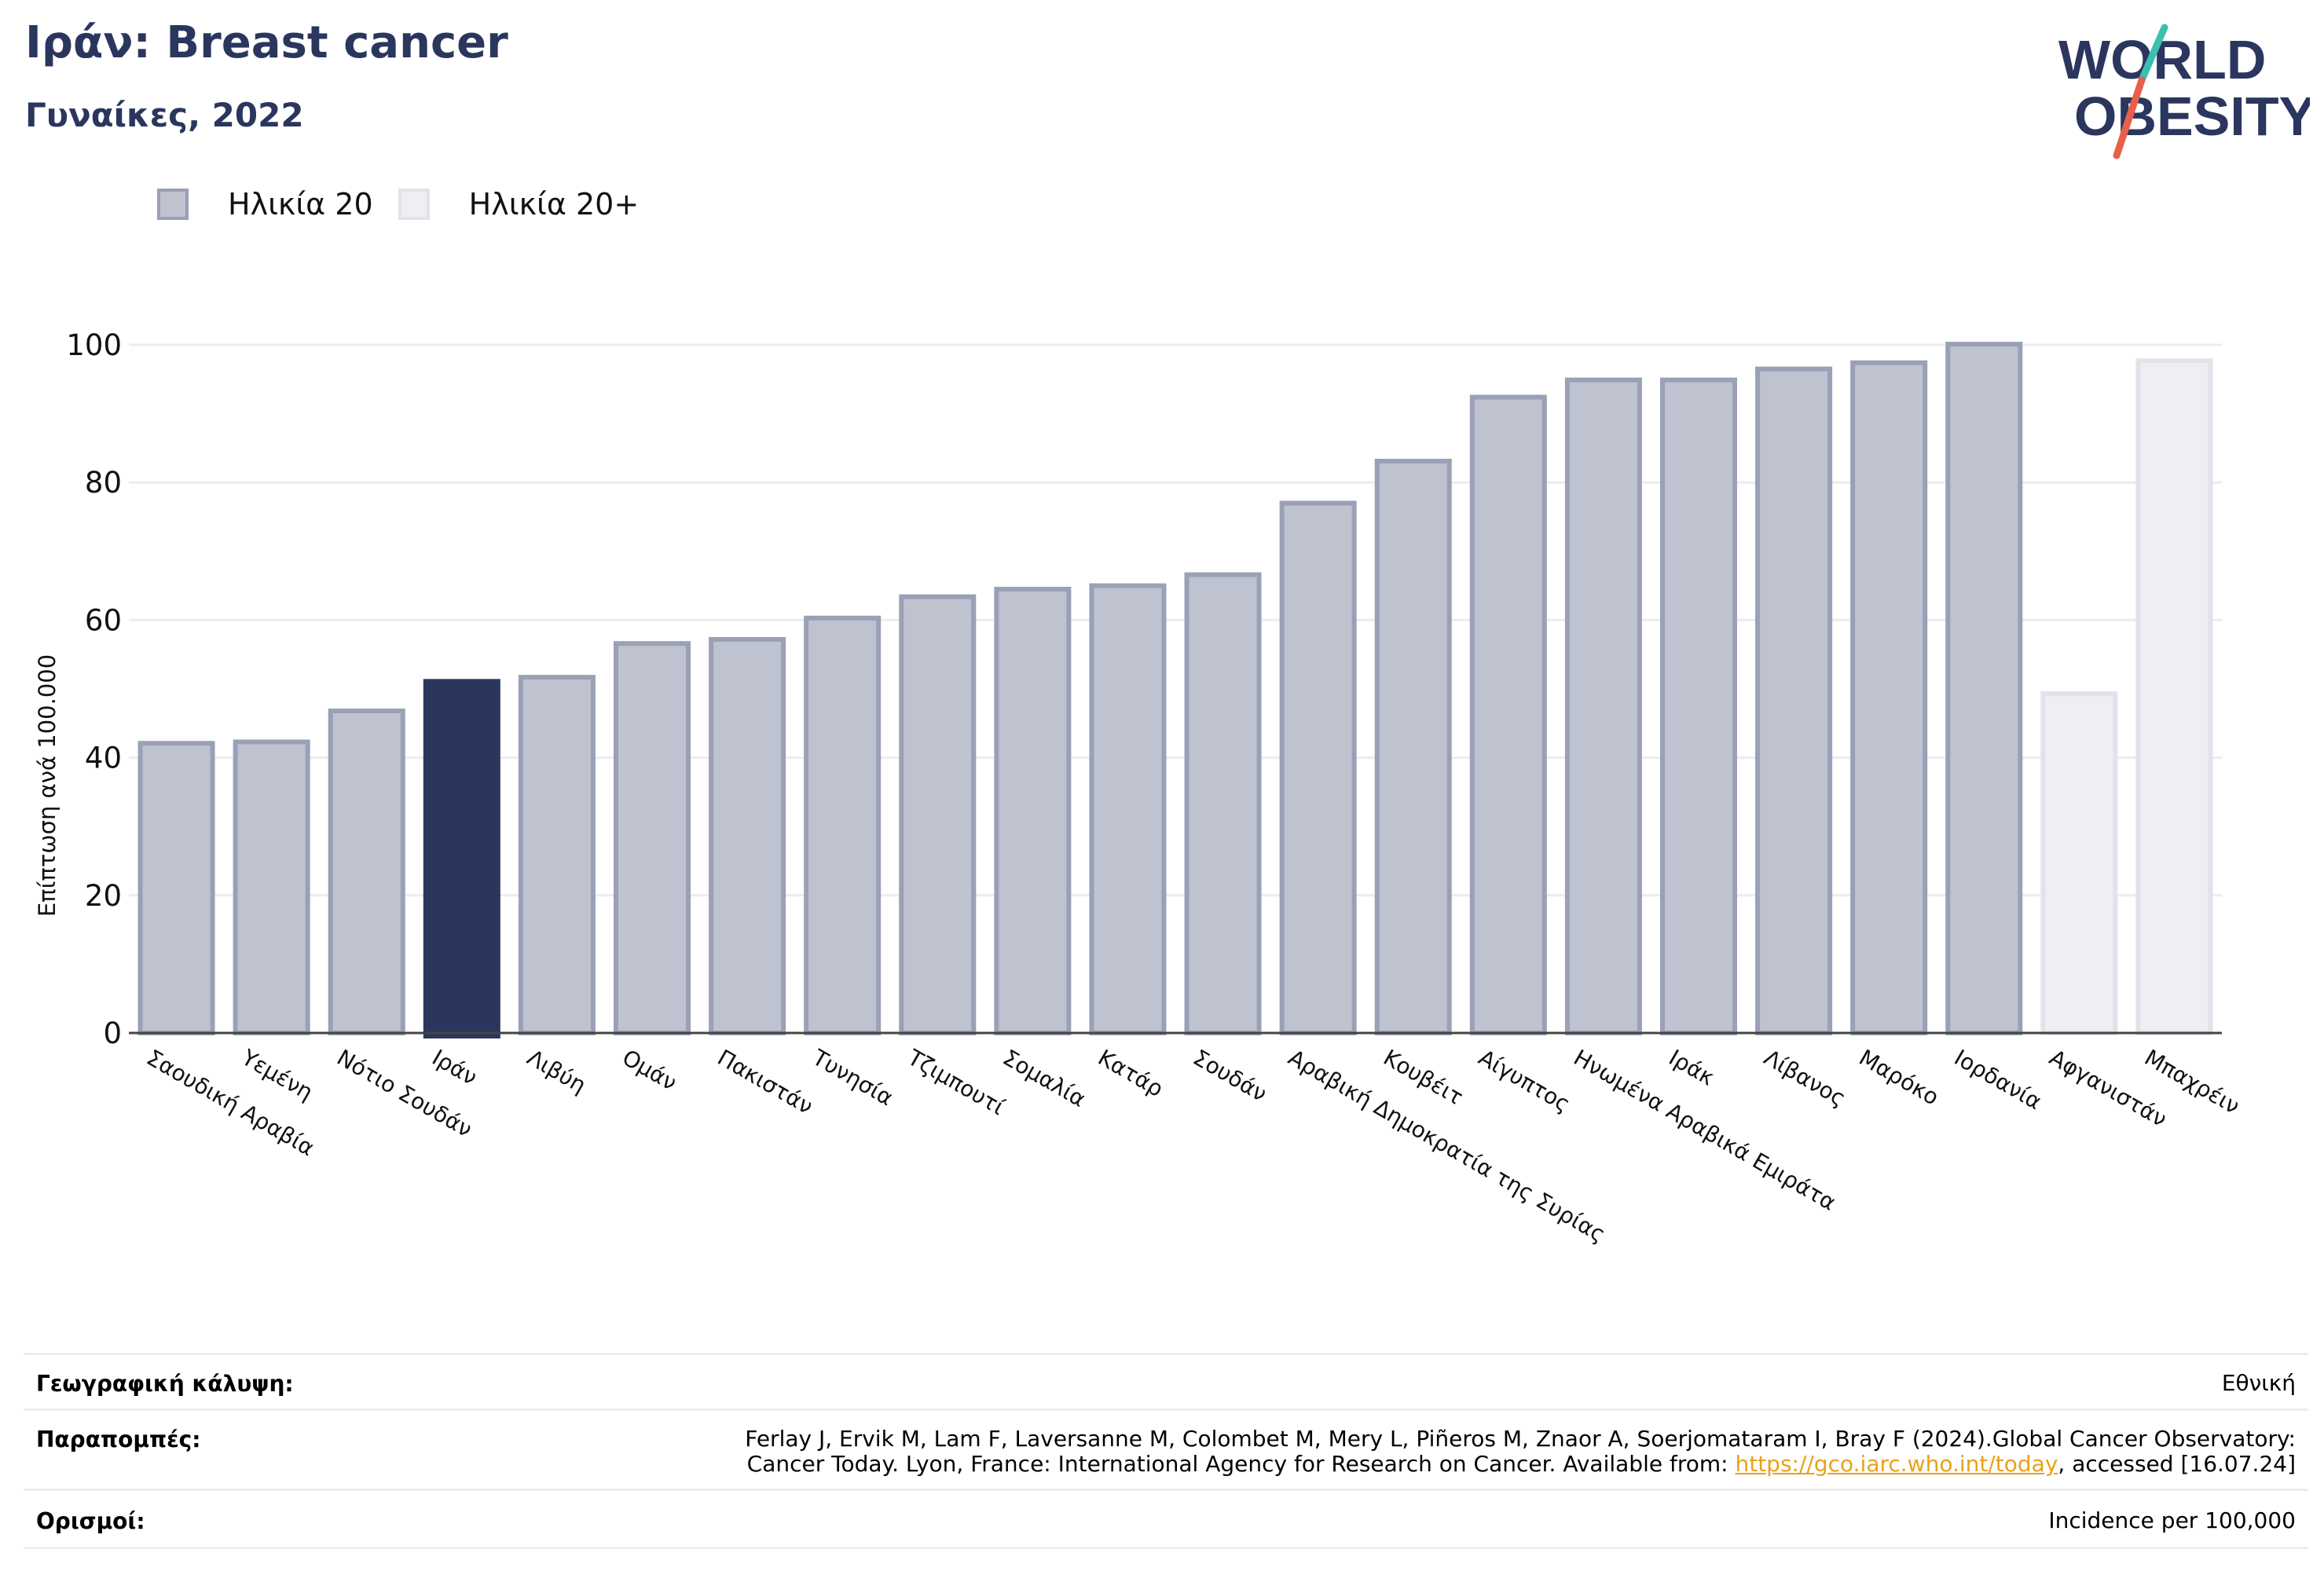 This screenshot has width=2324, height=1586. I want to click on legend-item-age-20-plus: Ηλικία 20+, so click(519, 205).